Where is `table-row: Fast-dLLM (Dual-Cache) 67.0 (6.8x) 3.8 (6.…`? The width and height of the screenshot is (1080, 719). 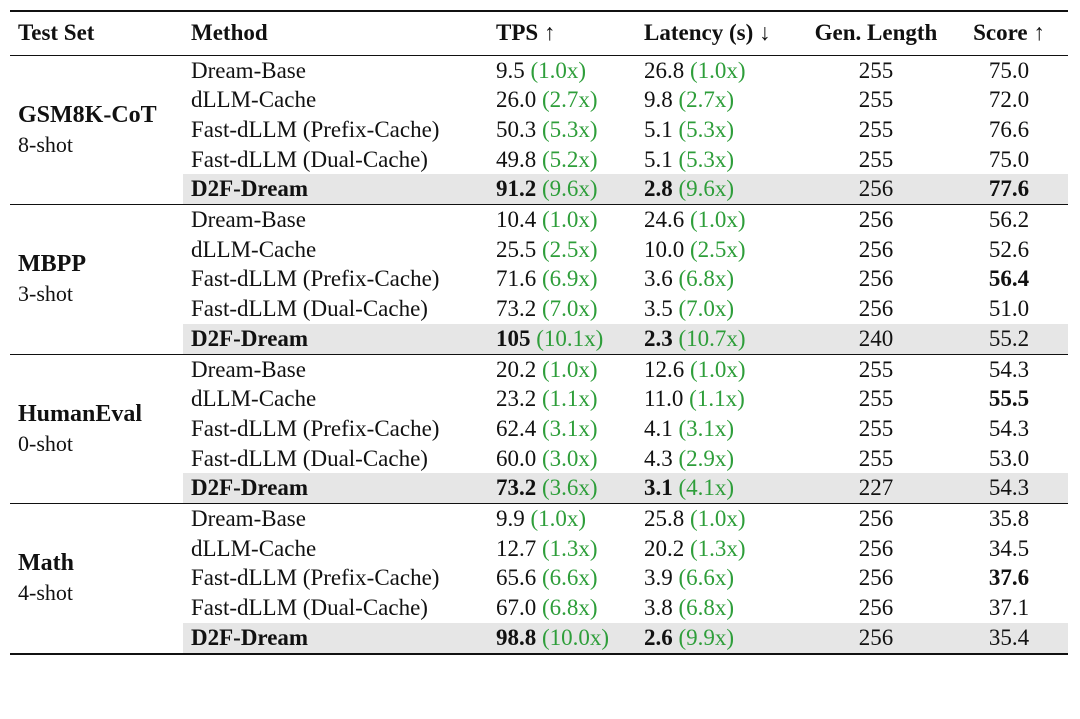
table-row: Fast-dLLM (Dual-Cache) 67.0 (6.8x) 3.8 (6.… is located at coordinates (539, 608).